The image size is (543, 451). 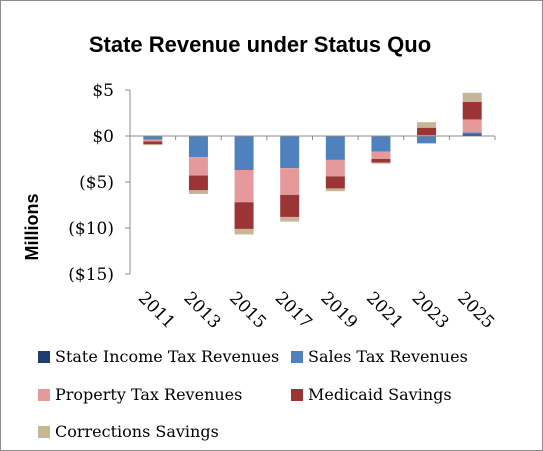 What do you see at coordinates (103, 137) in the screenshot?
I see `y-tick-label: $0` at bounding box center [103, 137].